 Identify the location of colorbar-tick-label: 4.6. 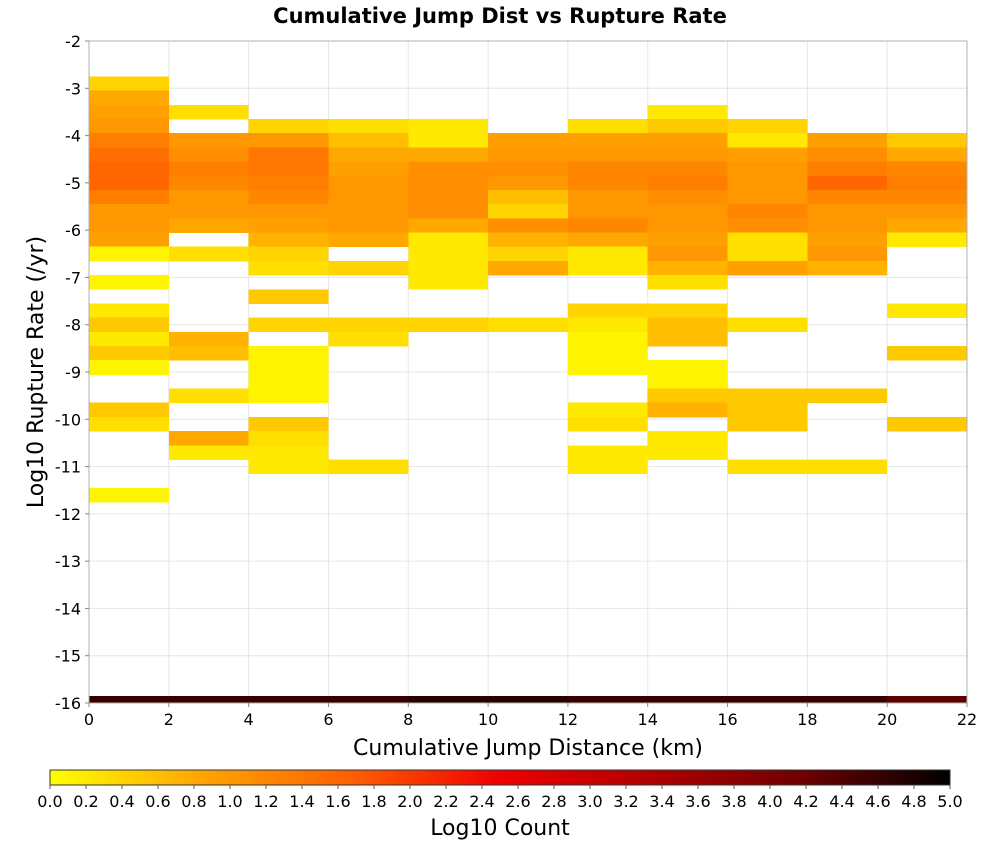
(877, 801).